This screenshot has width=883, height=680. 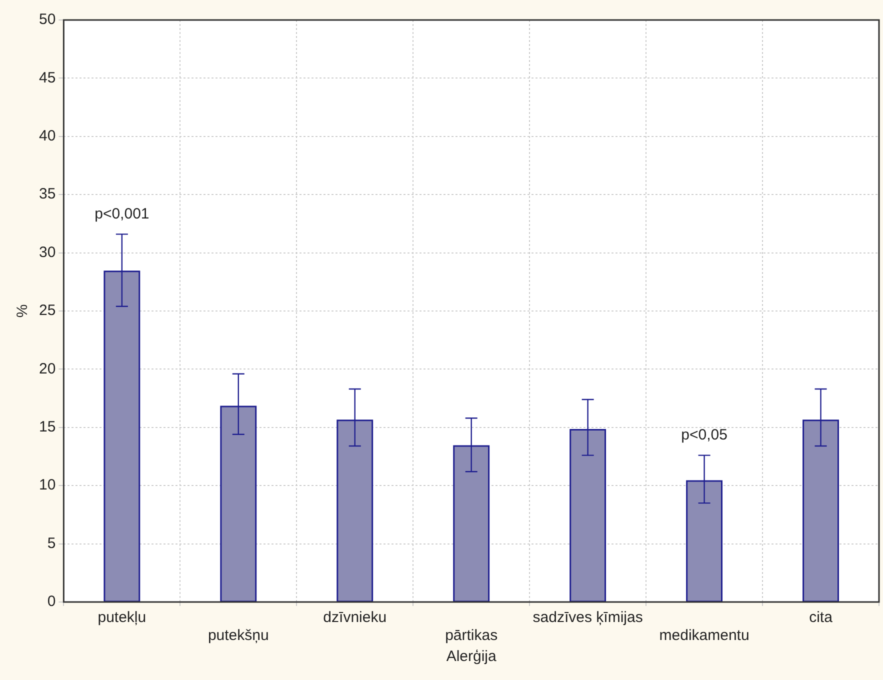 I want to click on x-tick-label: pārtikas, so click(x=471, y=635).